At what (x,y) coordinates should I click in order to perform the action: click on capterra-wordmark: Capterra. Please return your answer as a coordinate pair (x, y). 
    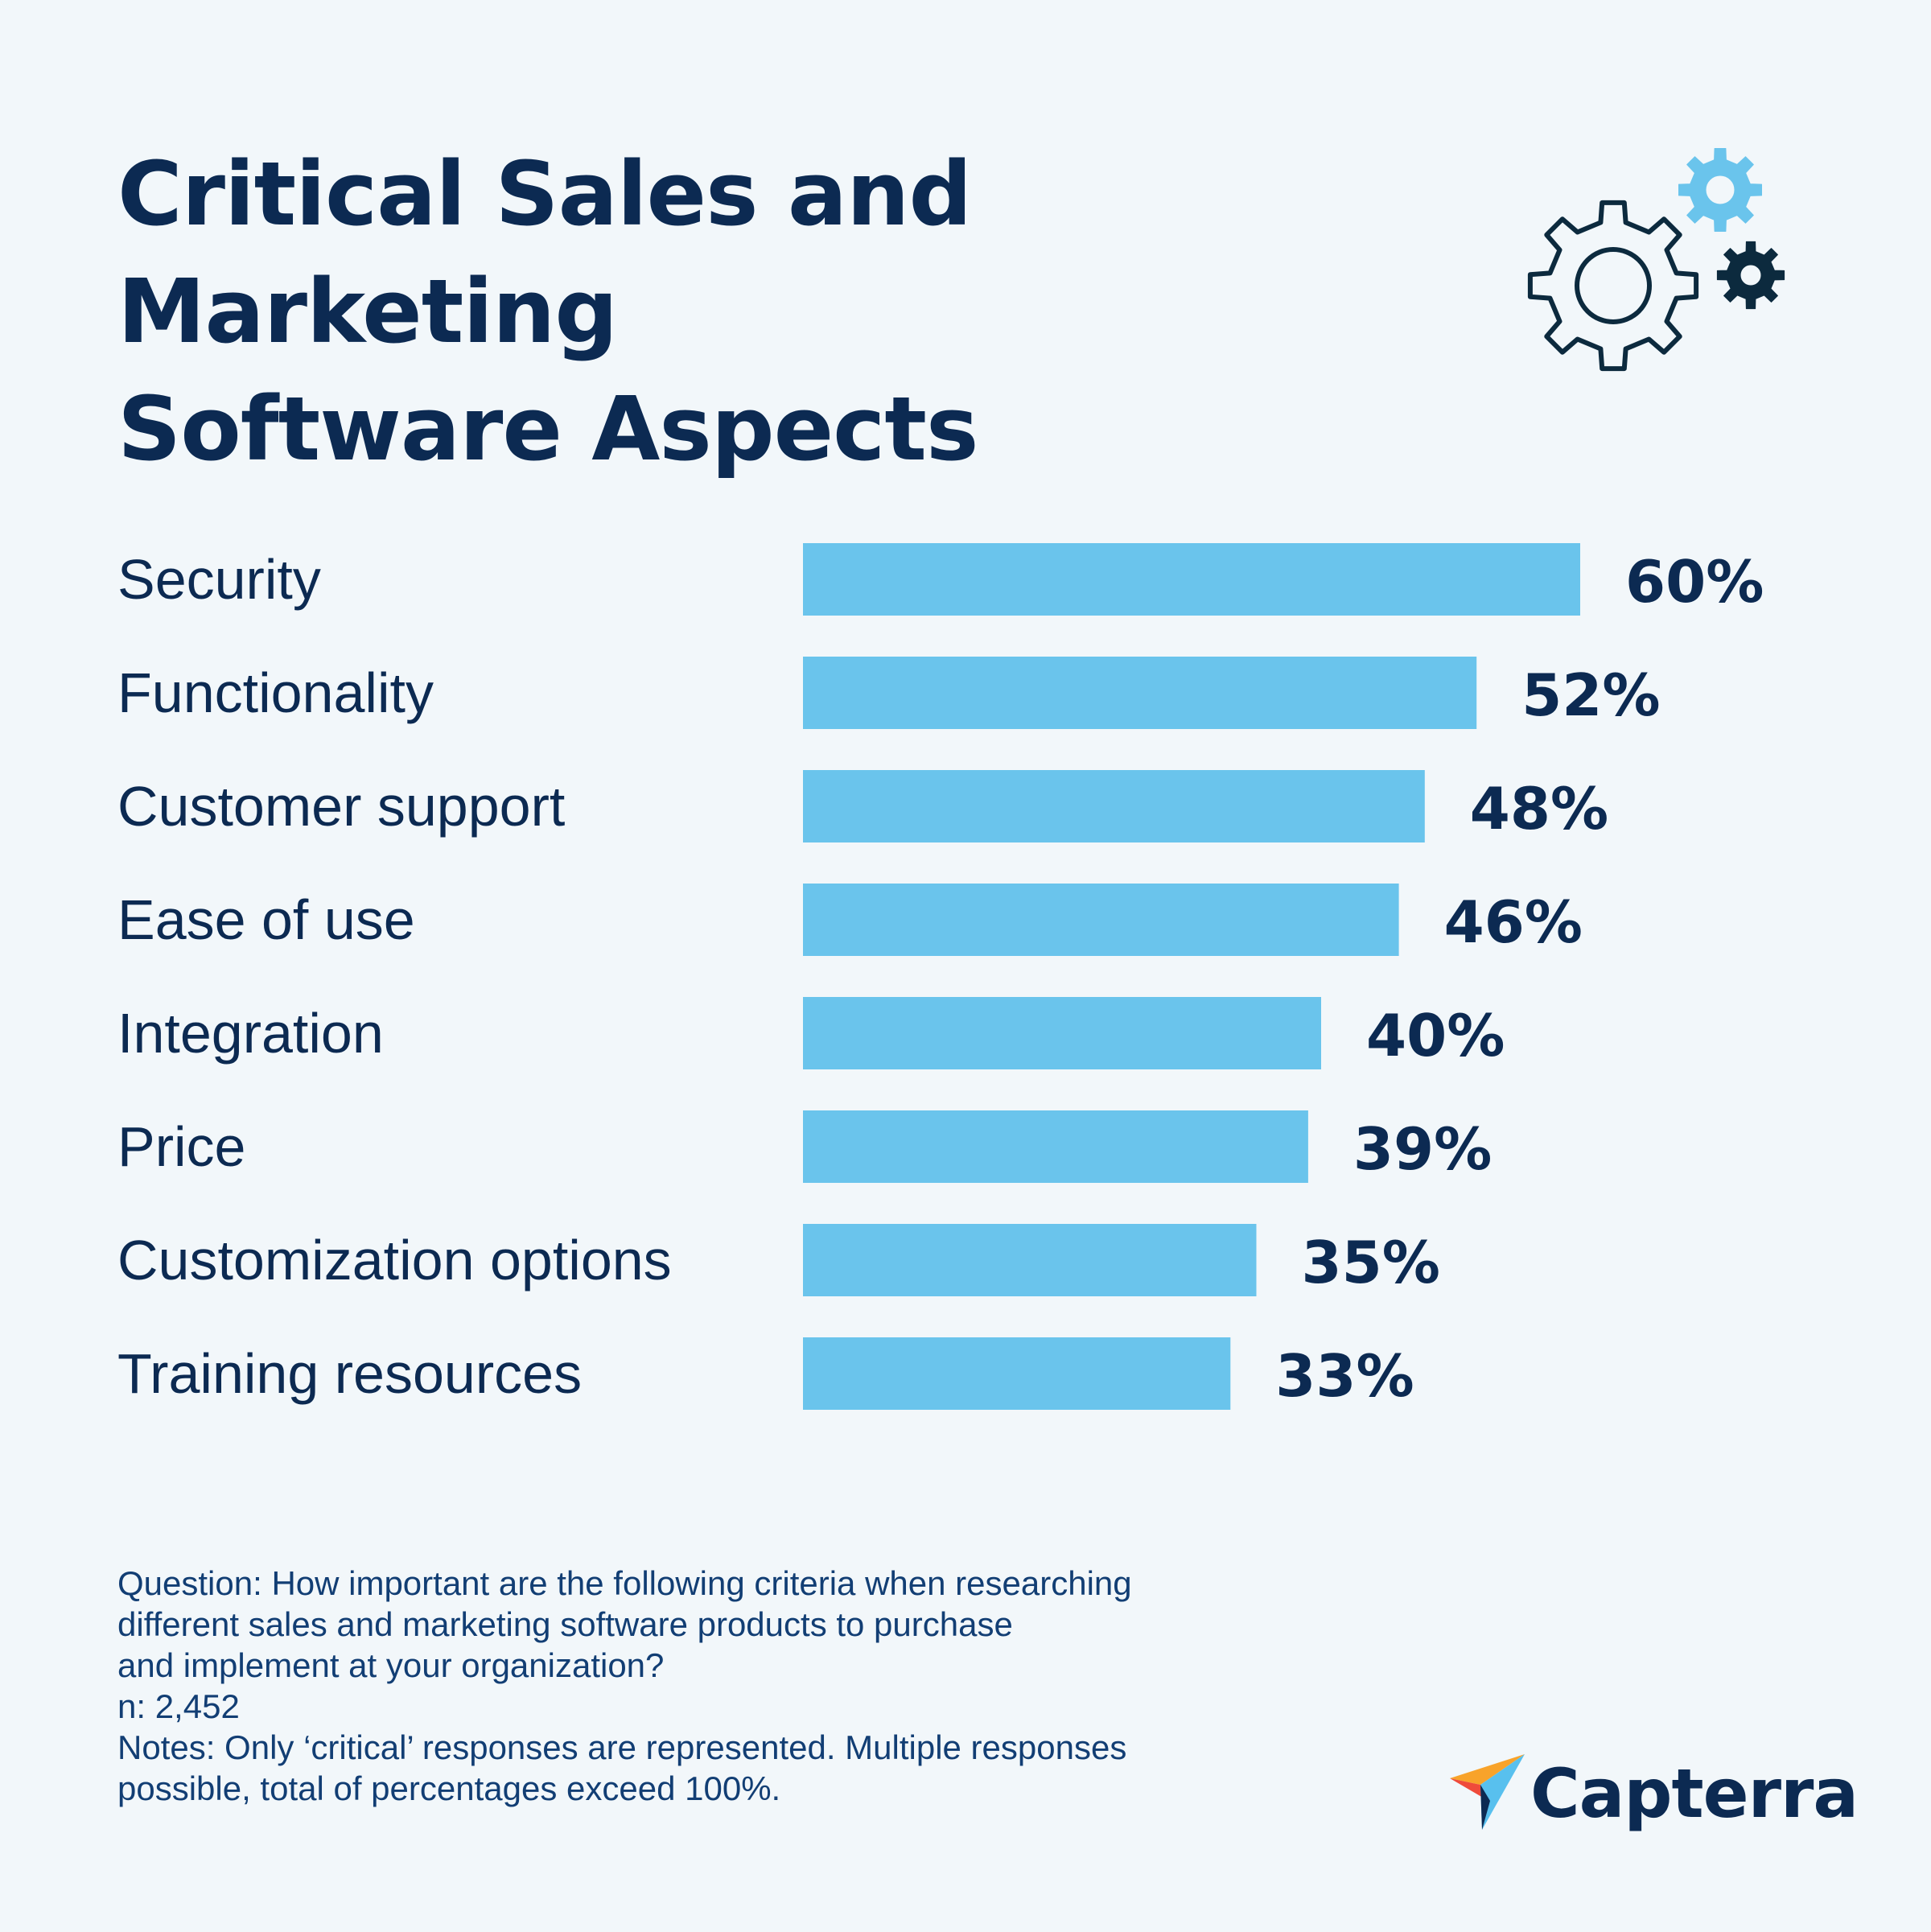
    Looking at the image, I should click on (1695, 1793).